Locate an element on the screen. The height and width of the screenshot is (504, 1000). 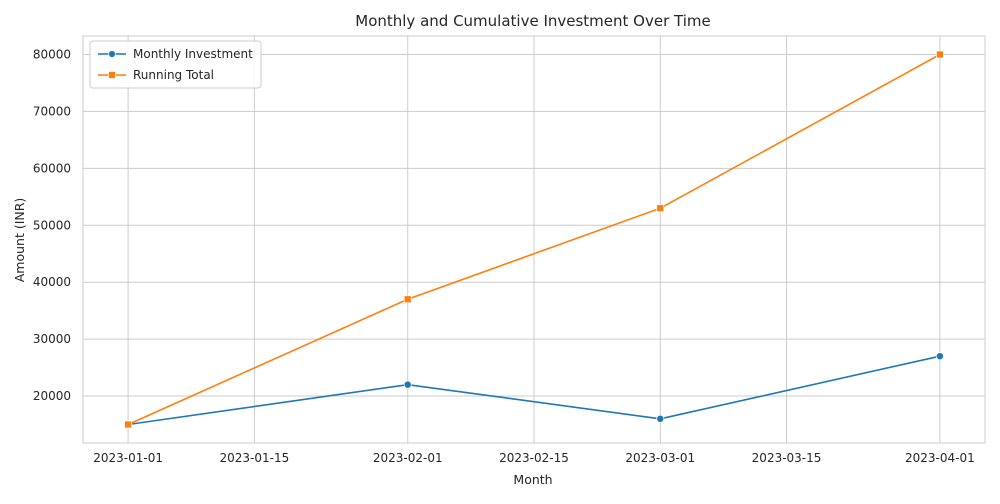
y-tick-label: 40000 is located at coordinates (52, 282).